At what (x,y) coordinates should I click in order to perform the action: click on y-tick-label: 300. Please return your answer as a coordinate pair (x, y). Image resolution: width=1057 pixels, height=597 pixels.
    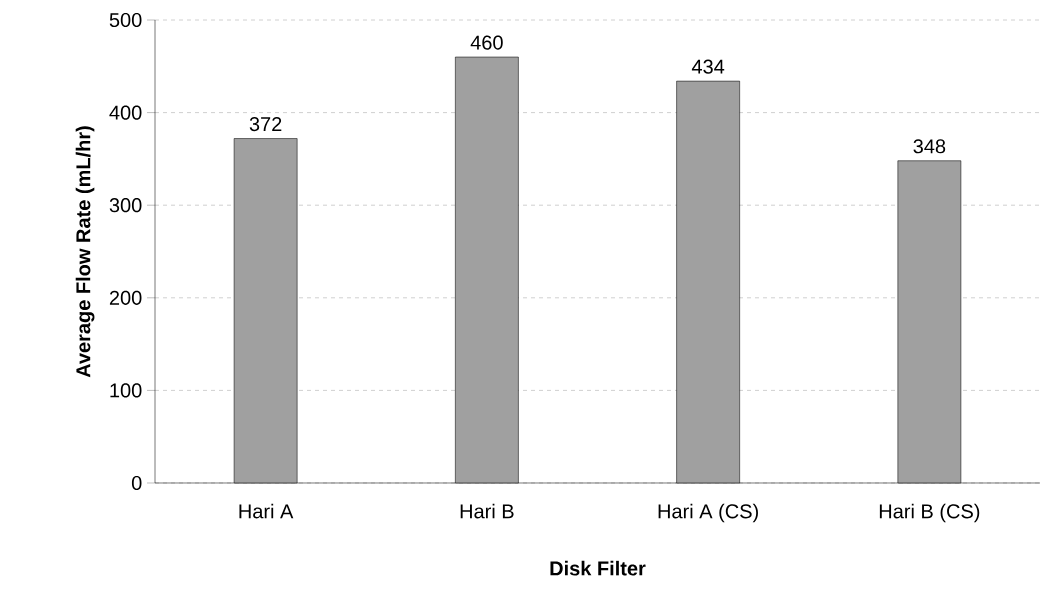
    Looking at the image, I should click on (125, 205).